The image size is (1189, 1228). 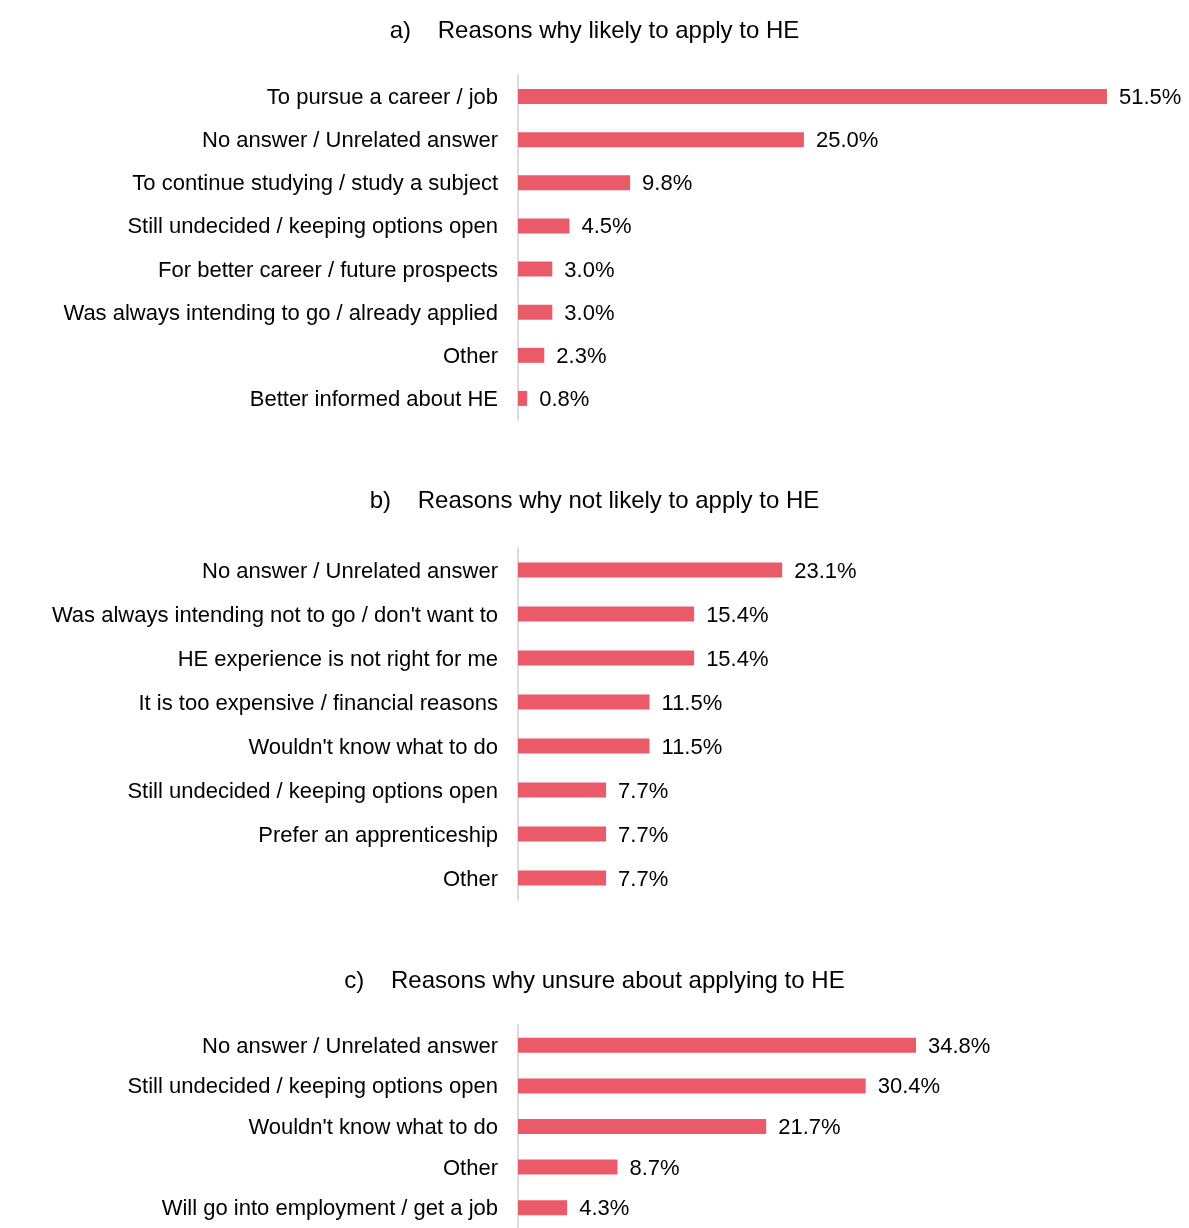 What do you see at coordinates (959, 1045) in the screenshot?
I see `data-label: 34.8%` at bounding box center [959, 1045].